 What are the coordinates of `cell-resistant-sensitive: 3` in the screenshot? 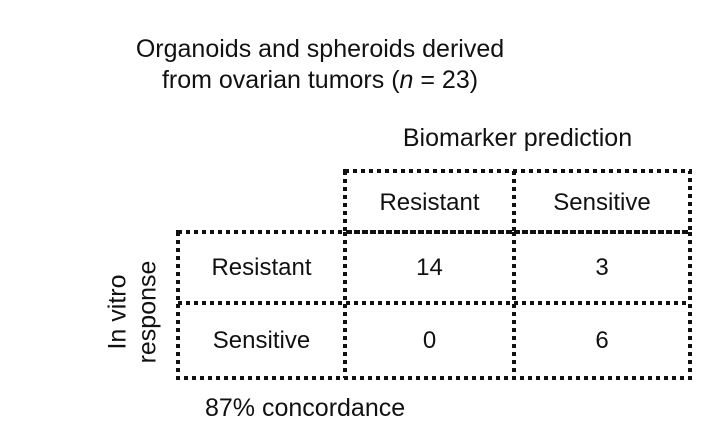 It's located at (602, 267).